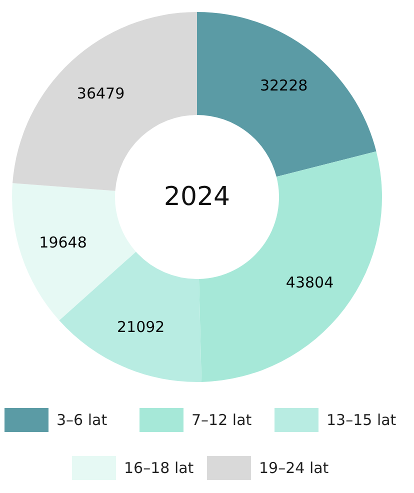 The image size is (414, 493). I want to click on data-label: 21092, so click(140, 327).